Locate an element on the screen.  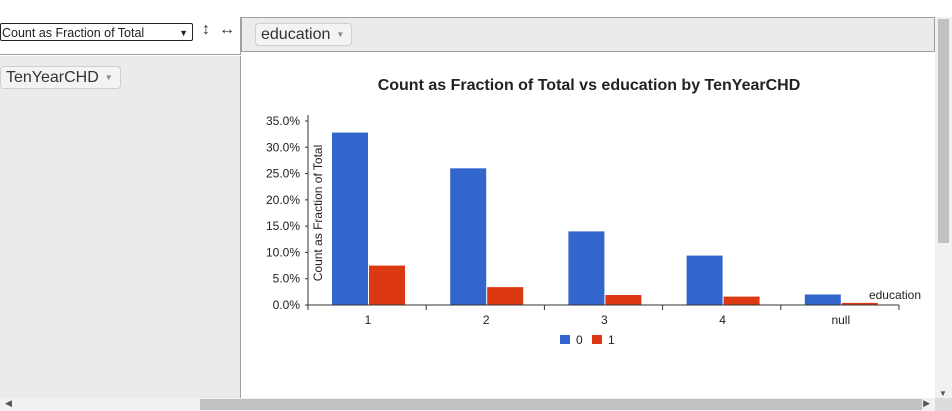
y-tick-label: 0.0% is located at coordinates (287, 305).